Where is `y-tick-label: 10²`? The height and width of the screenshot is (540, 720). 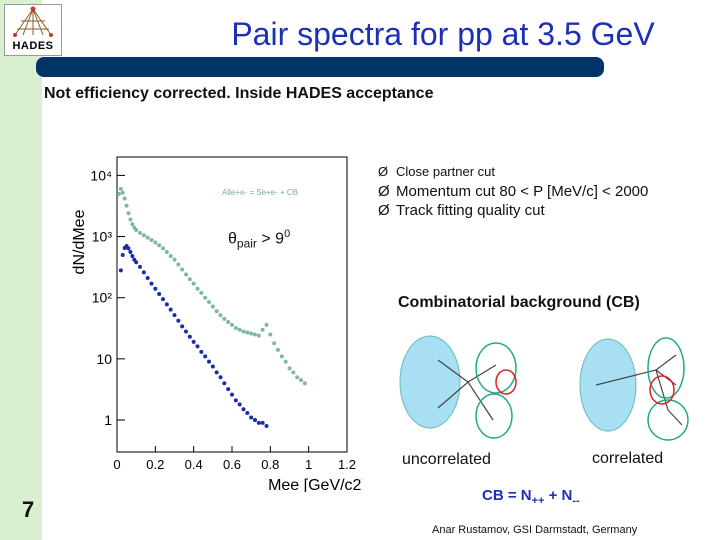
y-tick-label: 10² is located at coordinates (102, 298).